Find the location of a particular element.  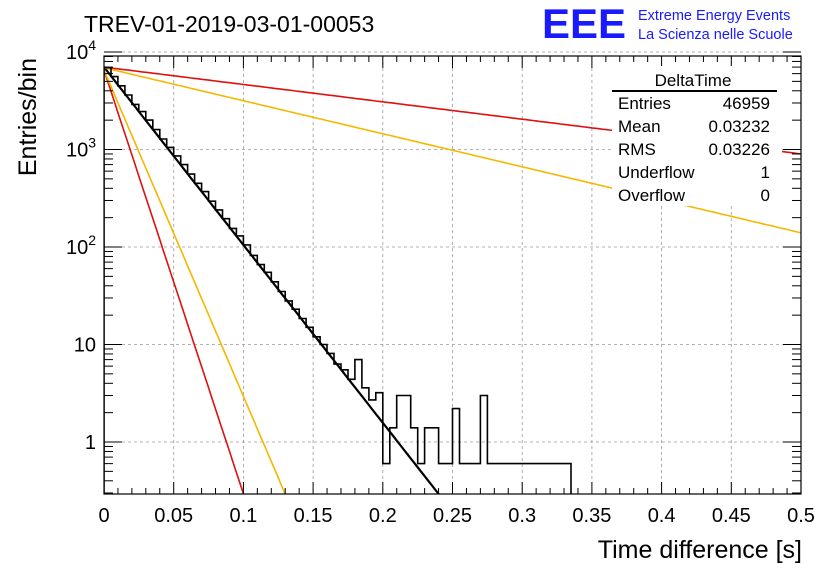

stats-row-value: 0 is located at coordinates (765, 195).